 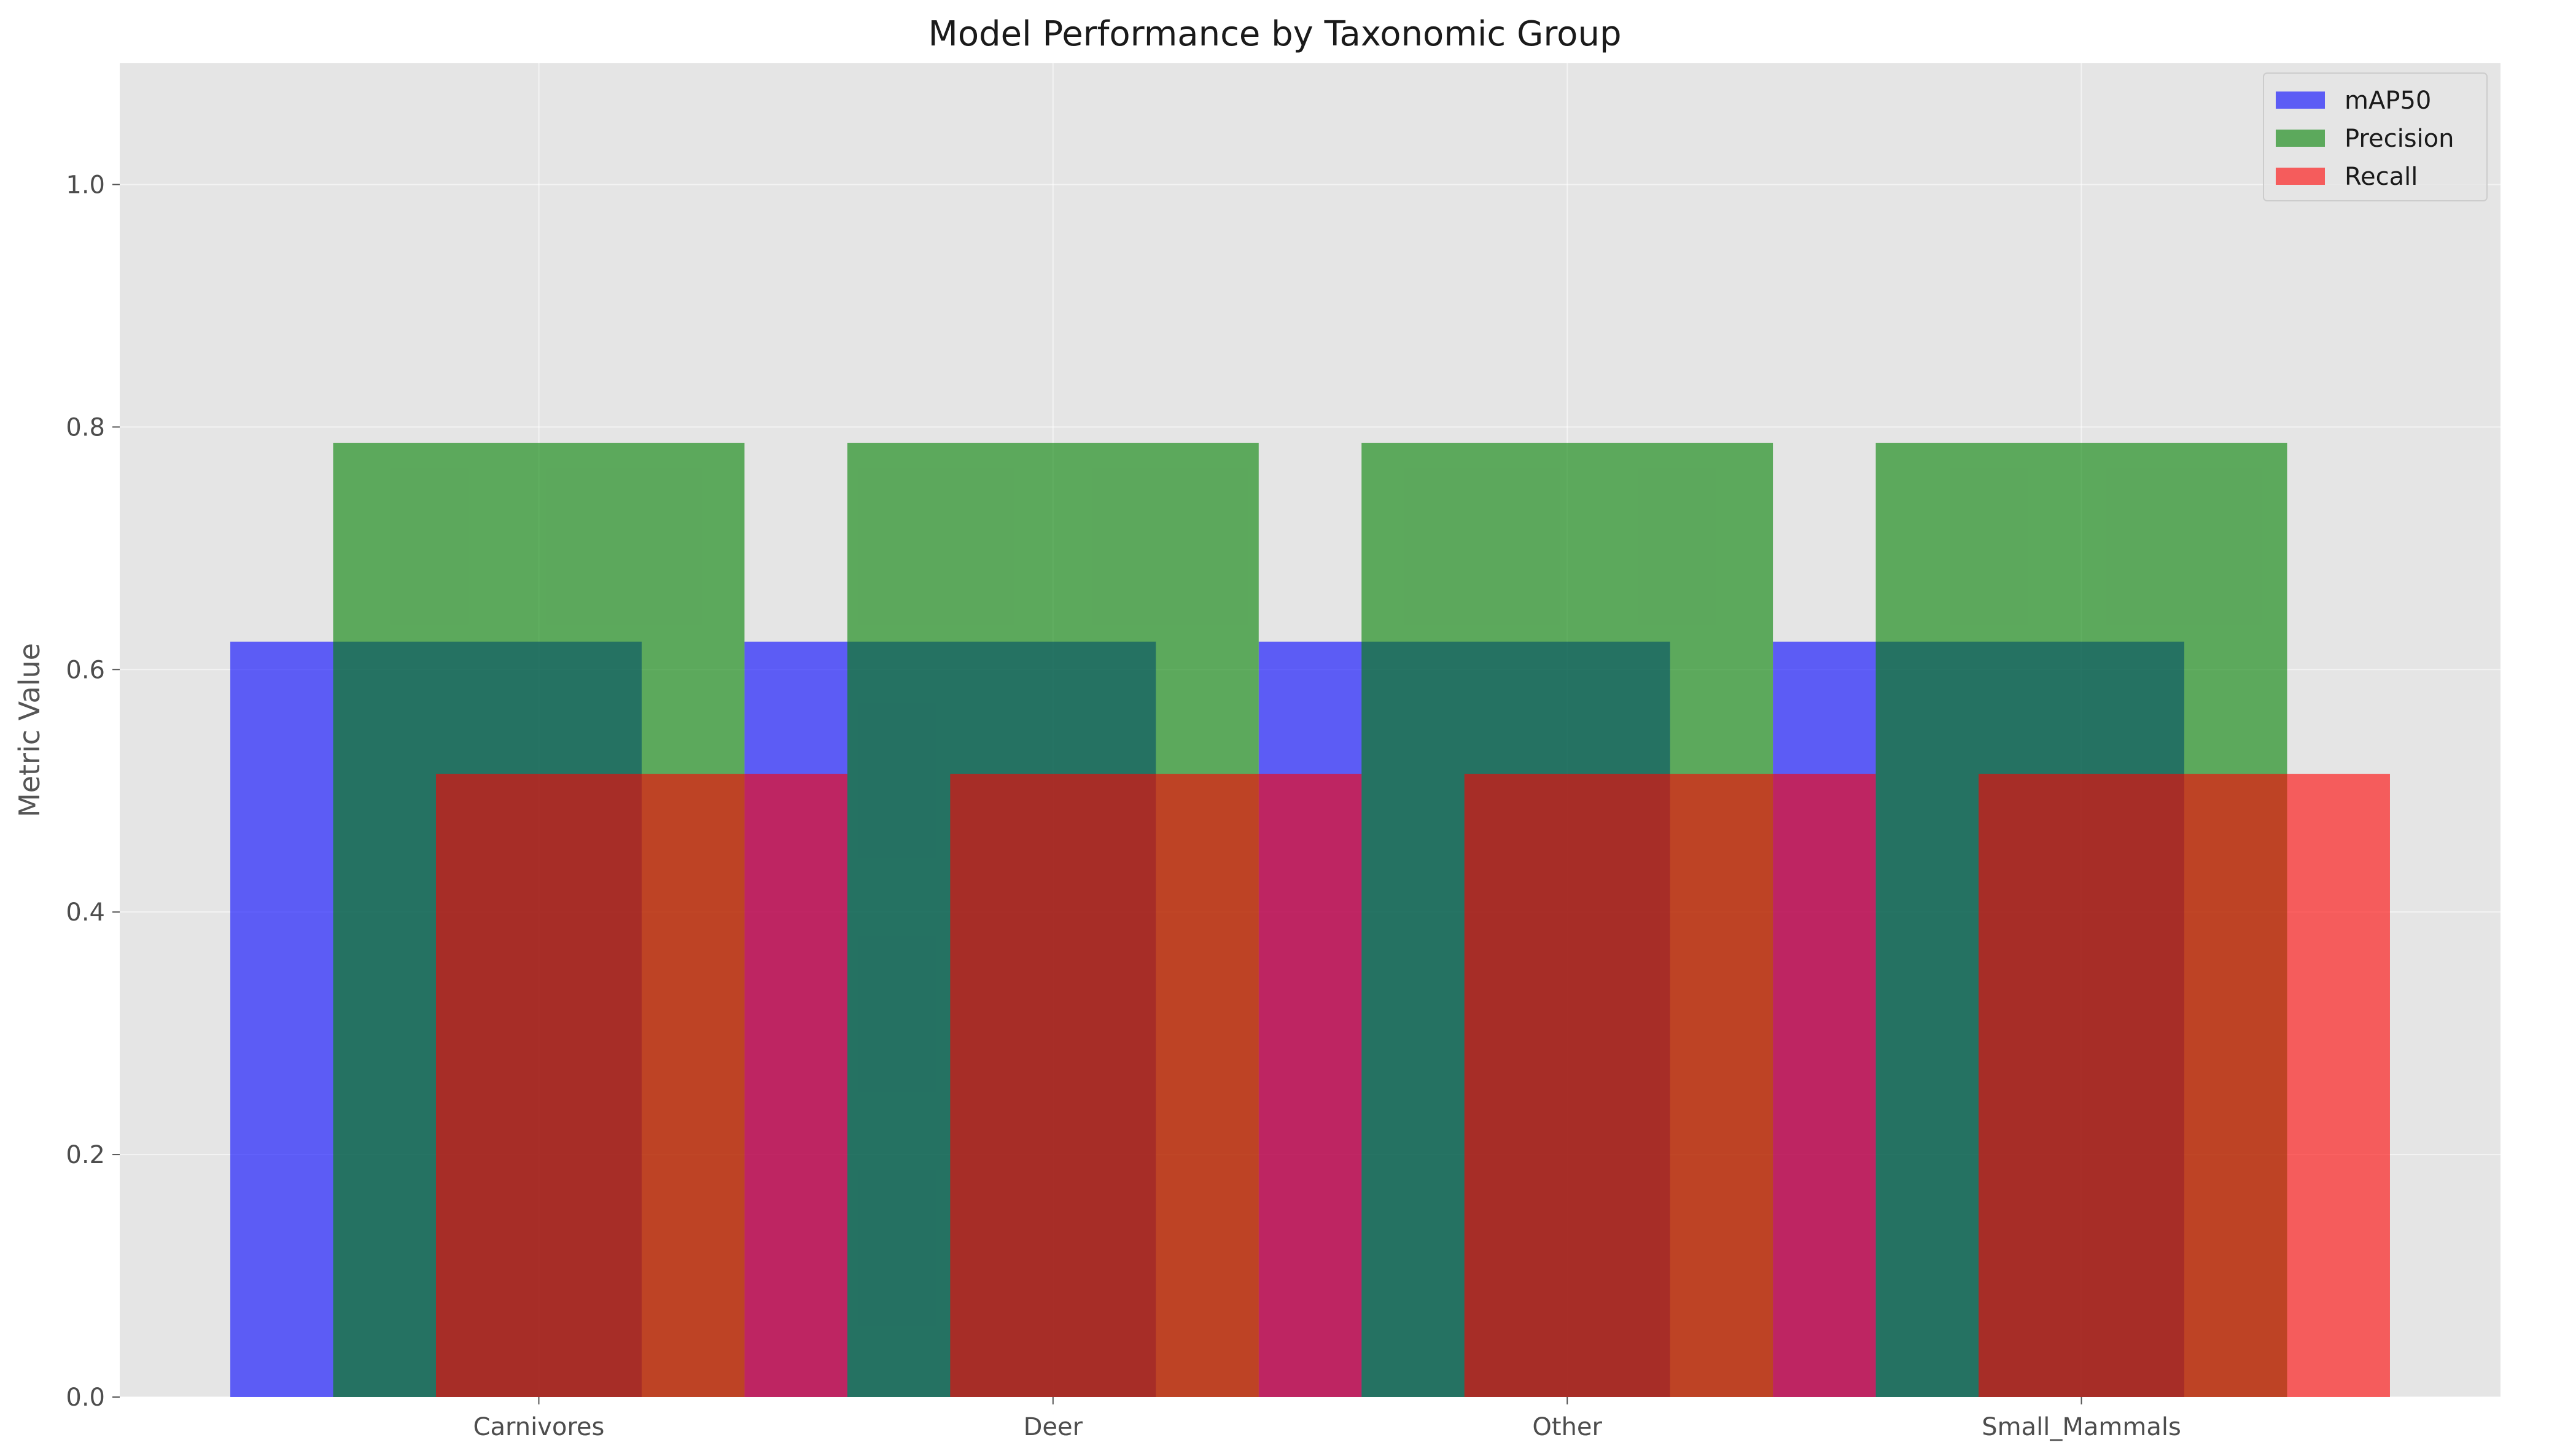 I want to click on bar-recall-other, so click(x=1670, y=1085).